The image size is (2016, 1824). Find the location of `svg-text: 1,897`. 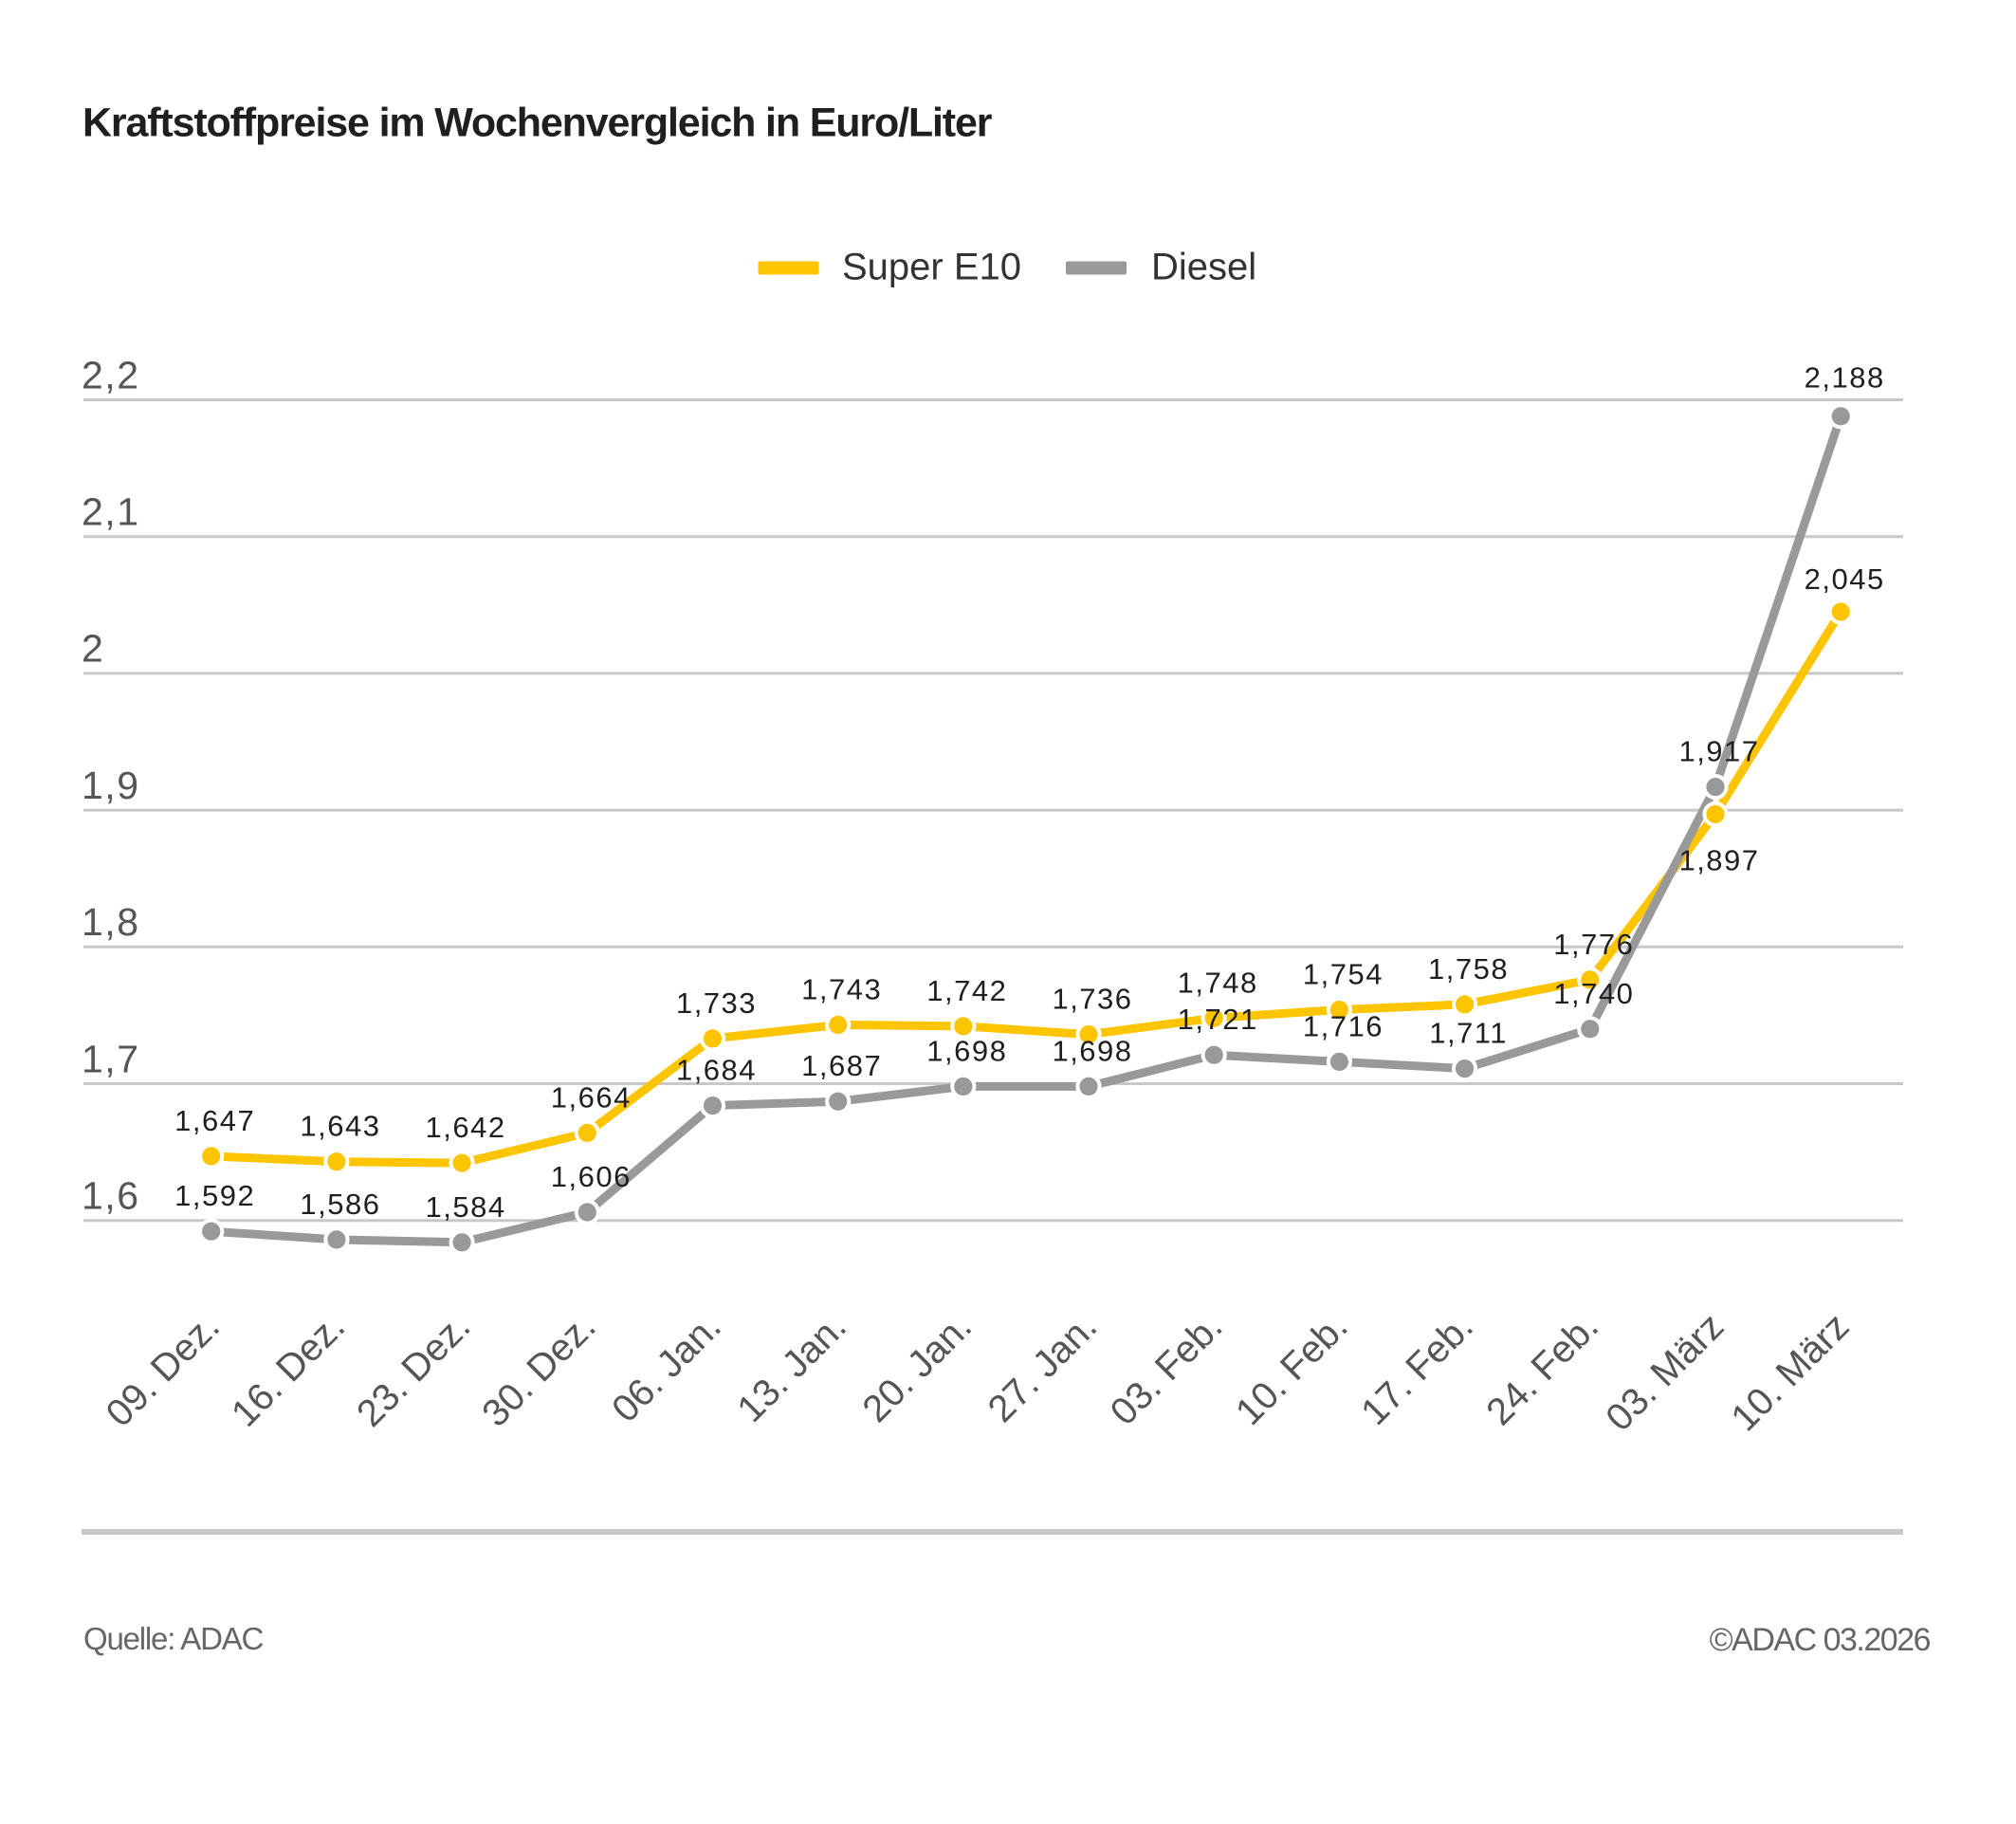

svg-text: 1,897 is located at coordinates (1718, 859).